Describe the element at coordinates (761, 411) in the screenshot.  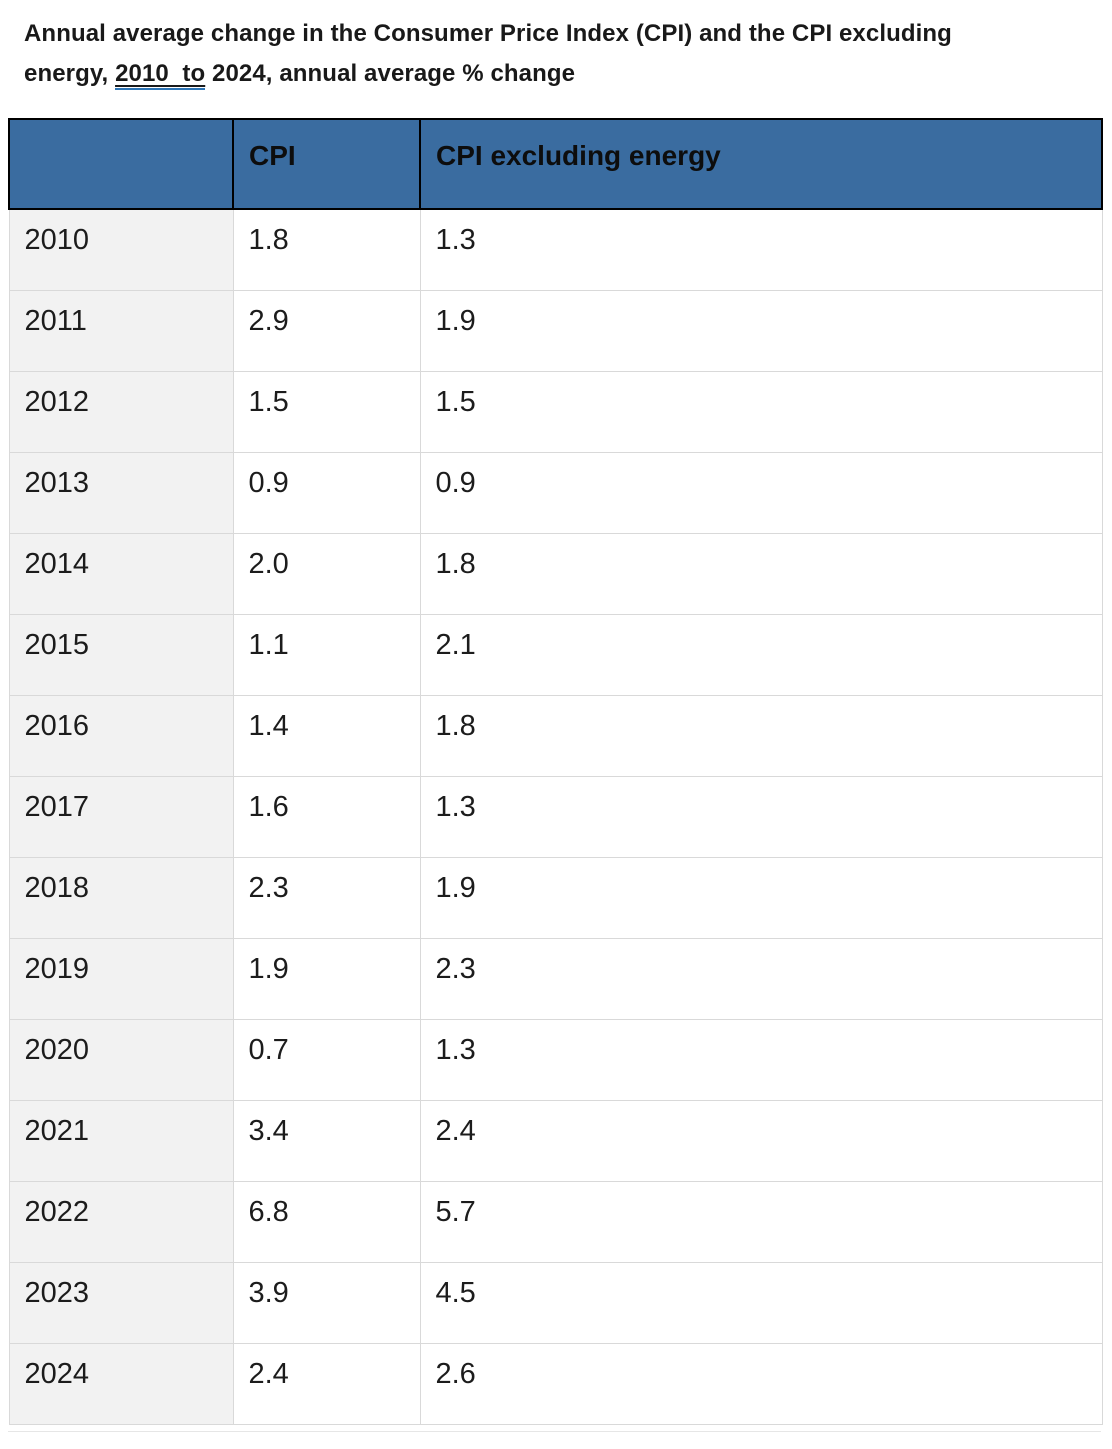
I see `cpi-excluding-energy-value-cell: 1.5` at that location.